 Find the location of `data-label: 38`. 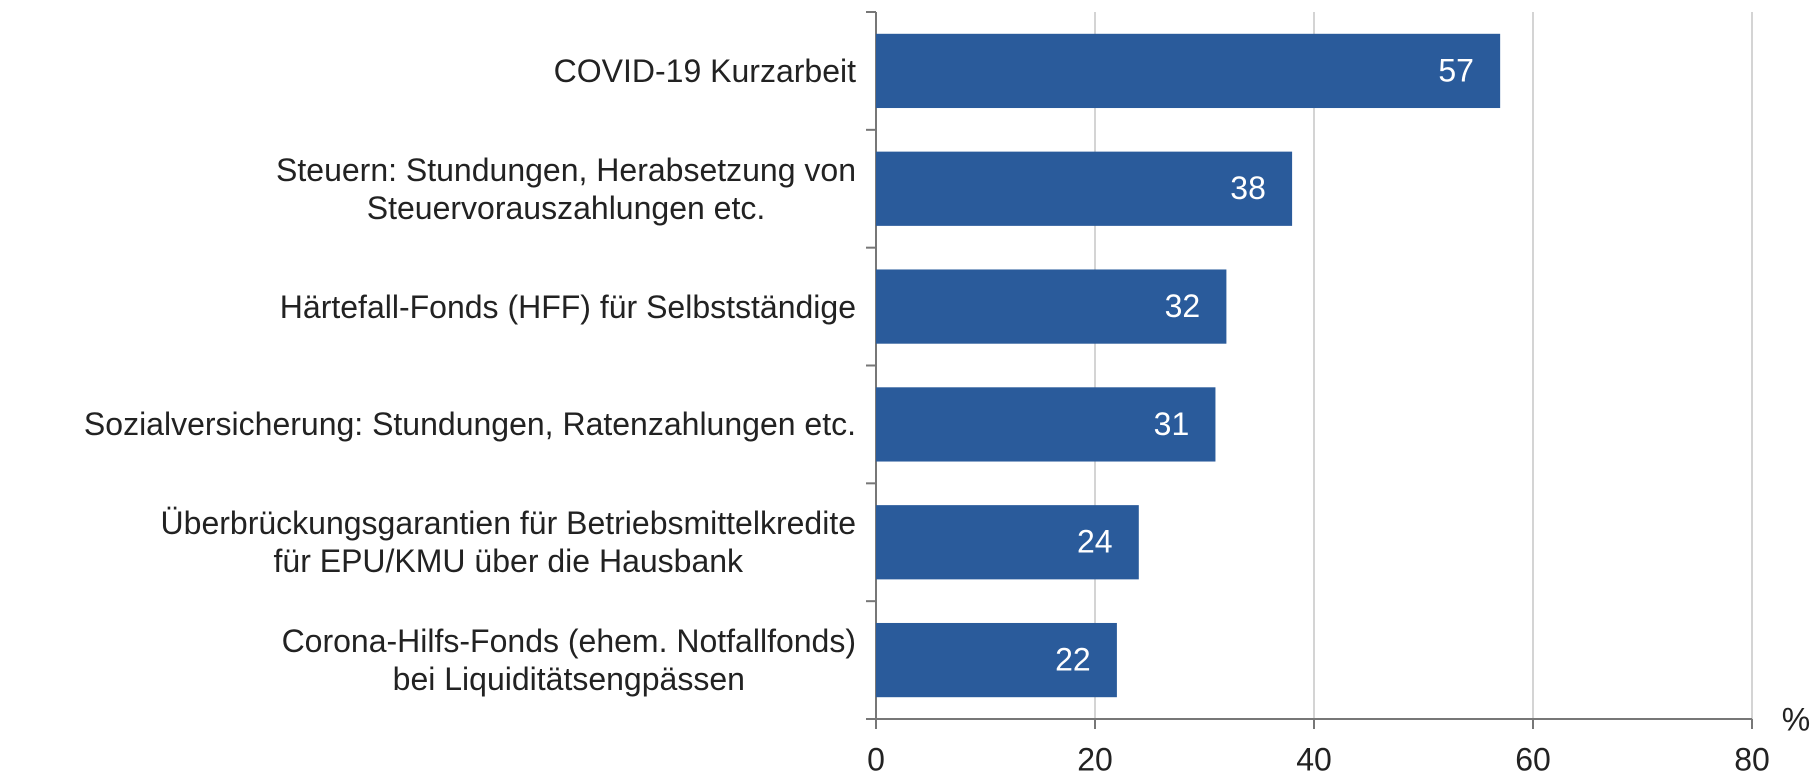

data-label: 38 is located at coordinates (1248, 188).